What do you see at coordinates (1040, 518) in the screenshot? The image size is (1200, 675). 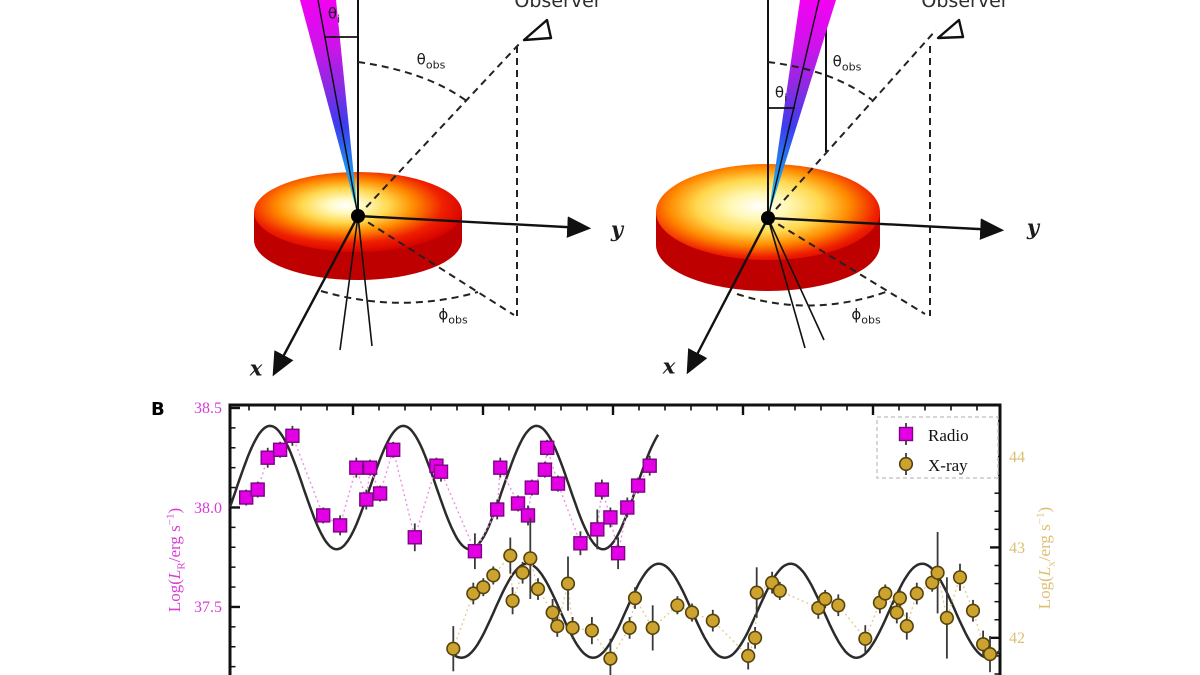 I see `axis-title-exponent: −1` at bounding box center [1040, 518].